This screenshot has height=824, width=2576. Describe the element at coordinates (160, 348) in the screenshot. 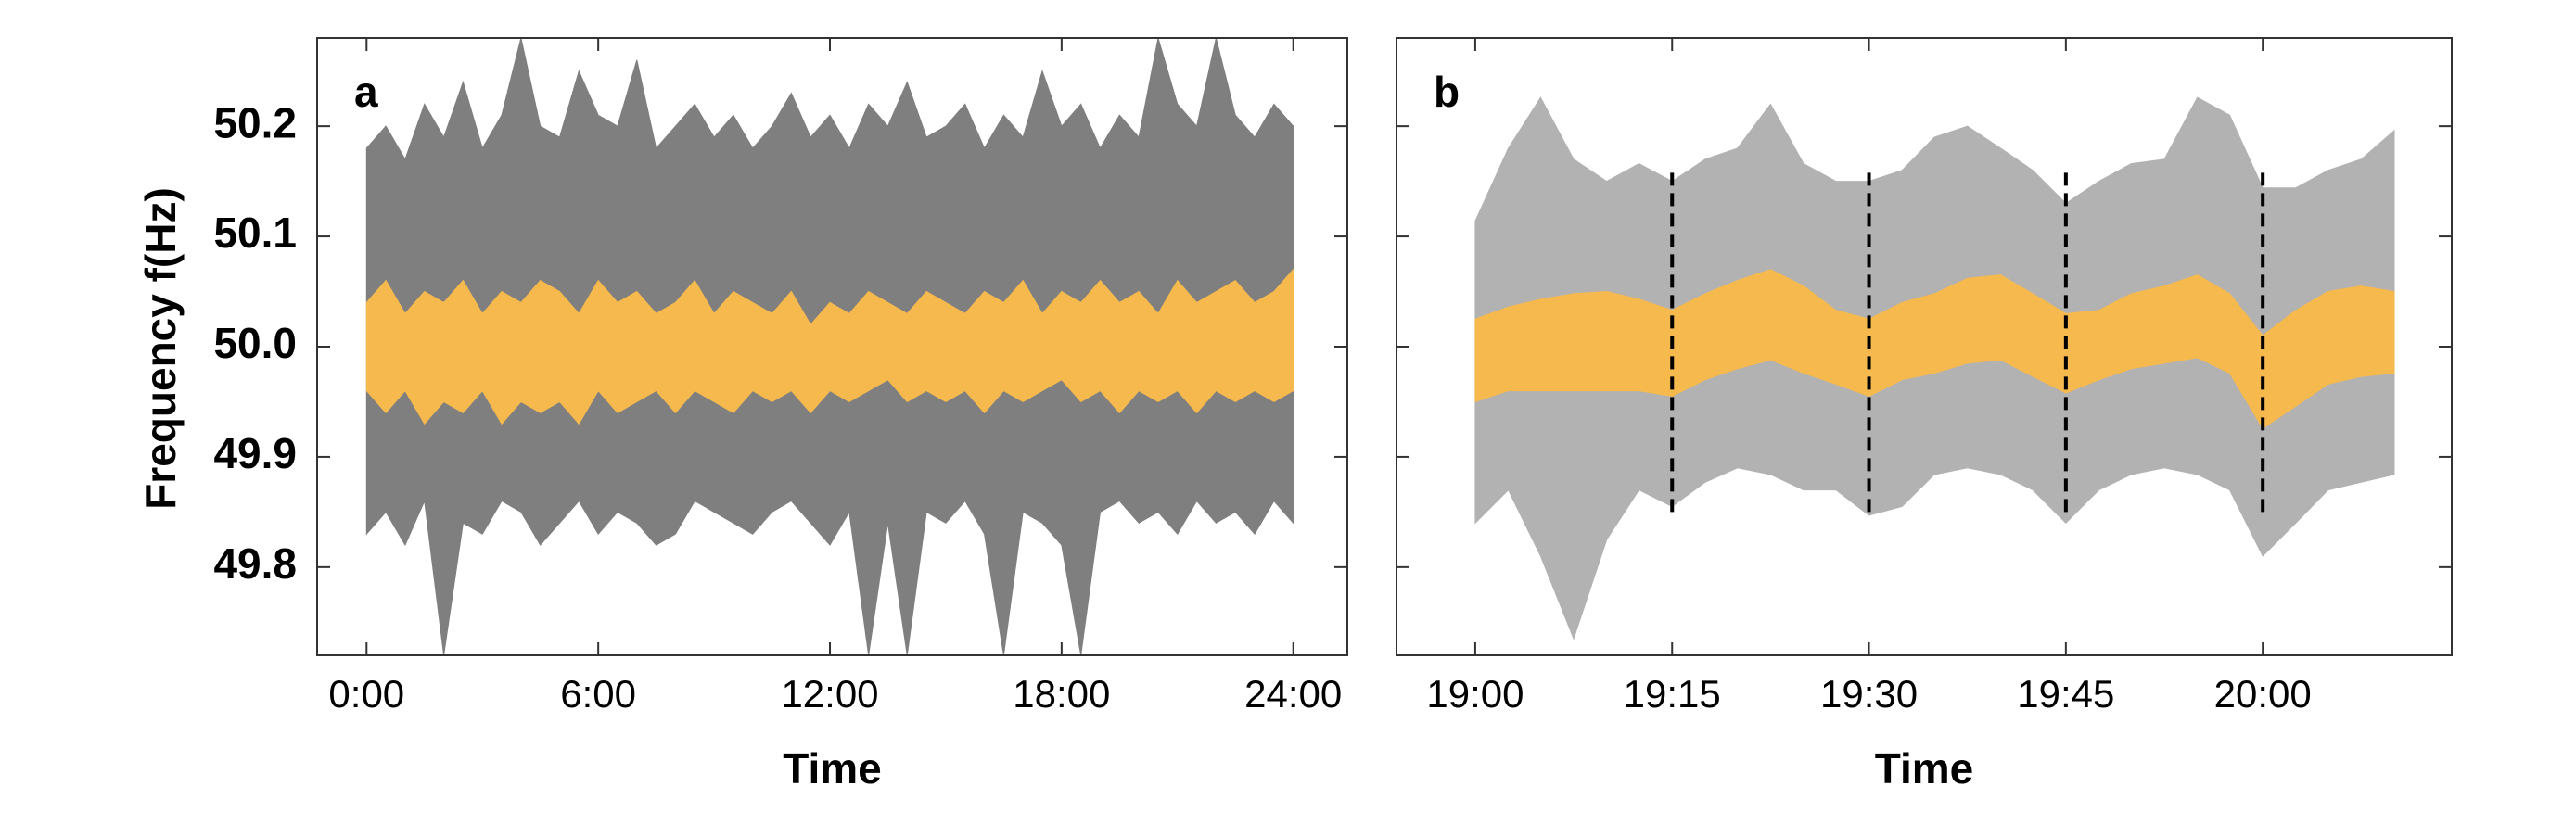

I see `y-axis-title: Frequency f(Hz)` at that location.